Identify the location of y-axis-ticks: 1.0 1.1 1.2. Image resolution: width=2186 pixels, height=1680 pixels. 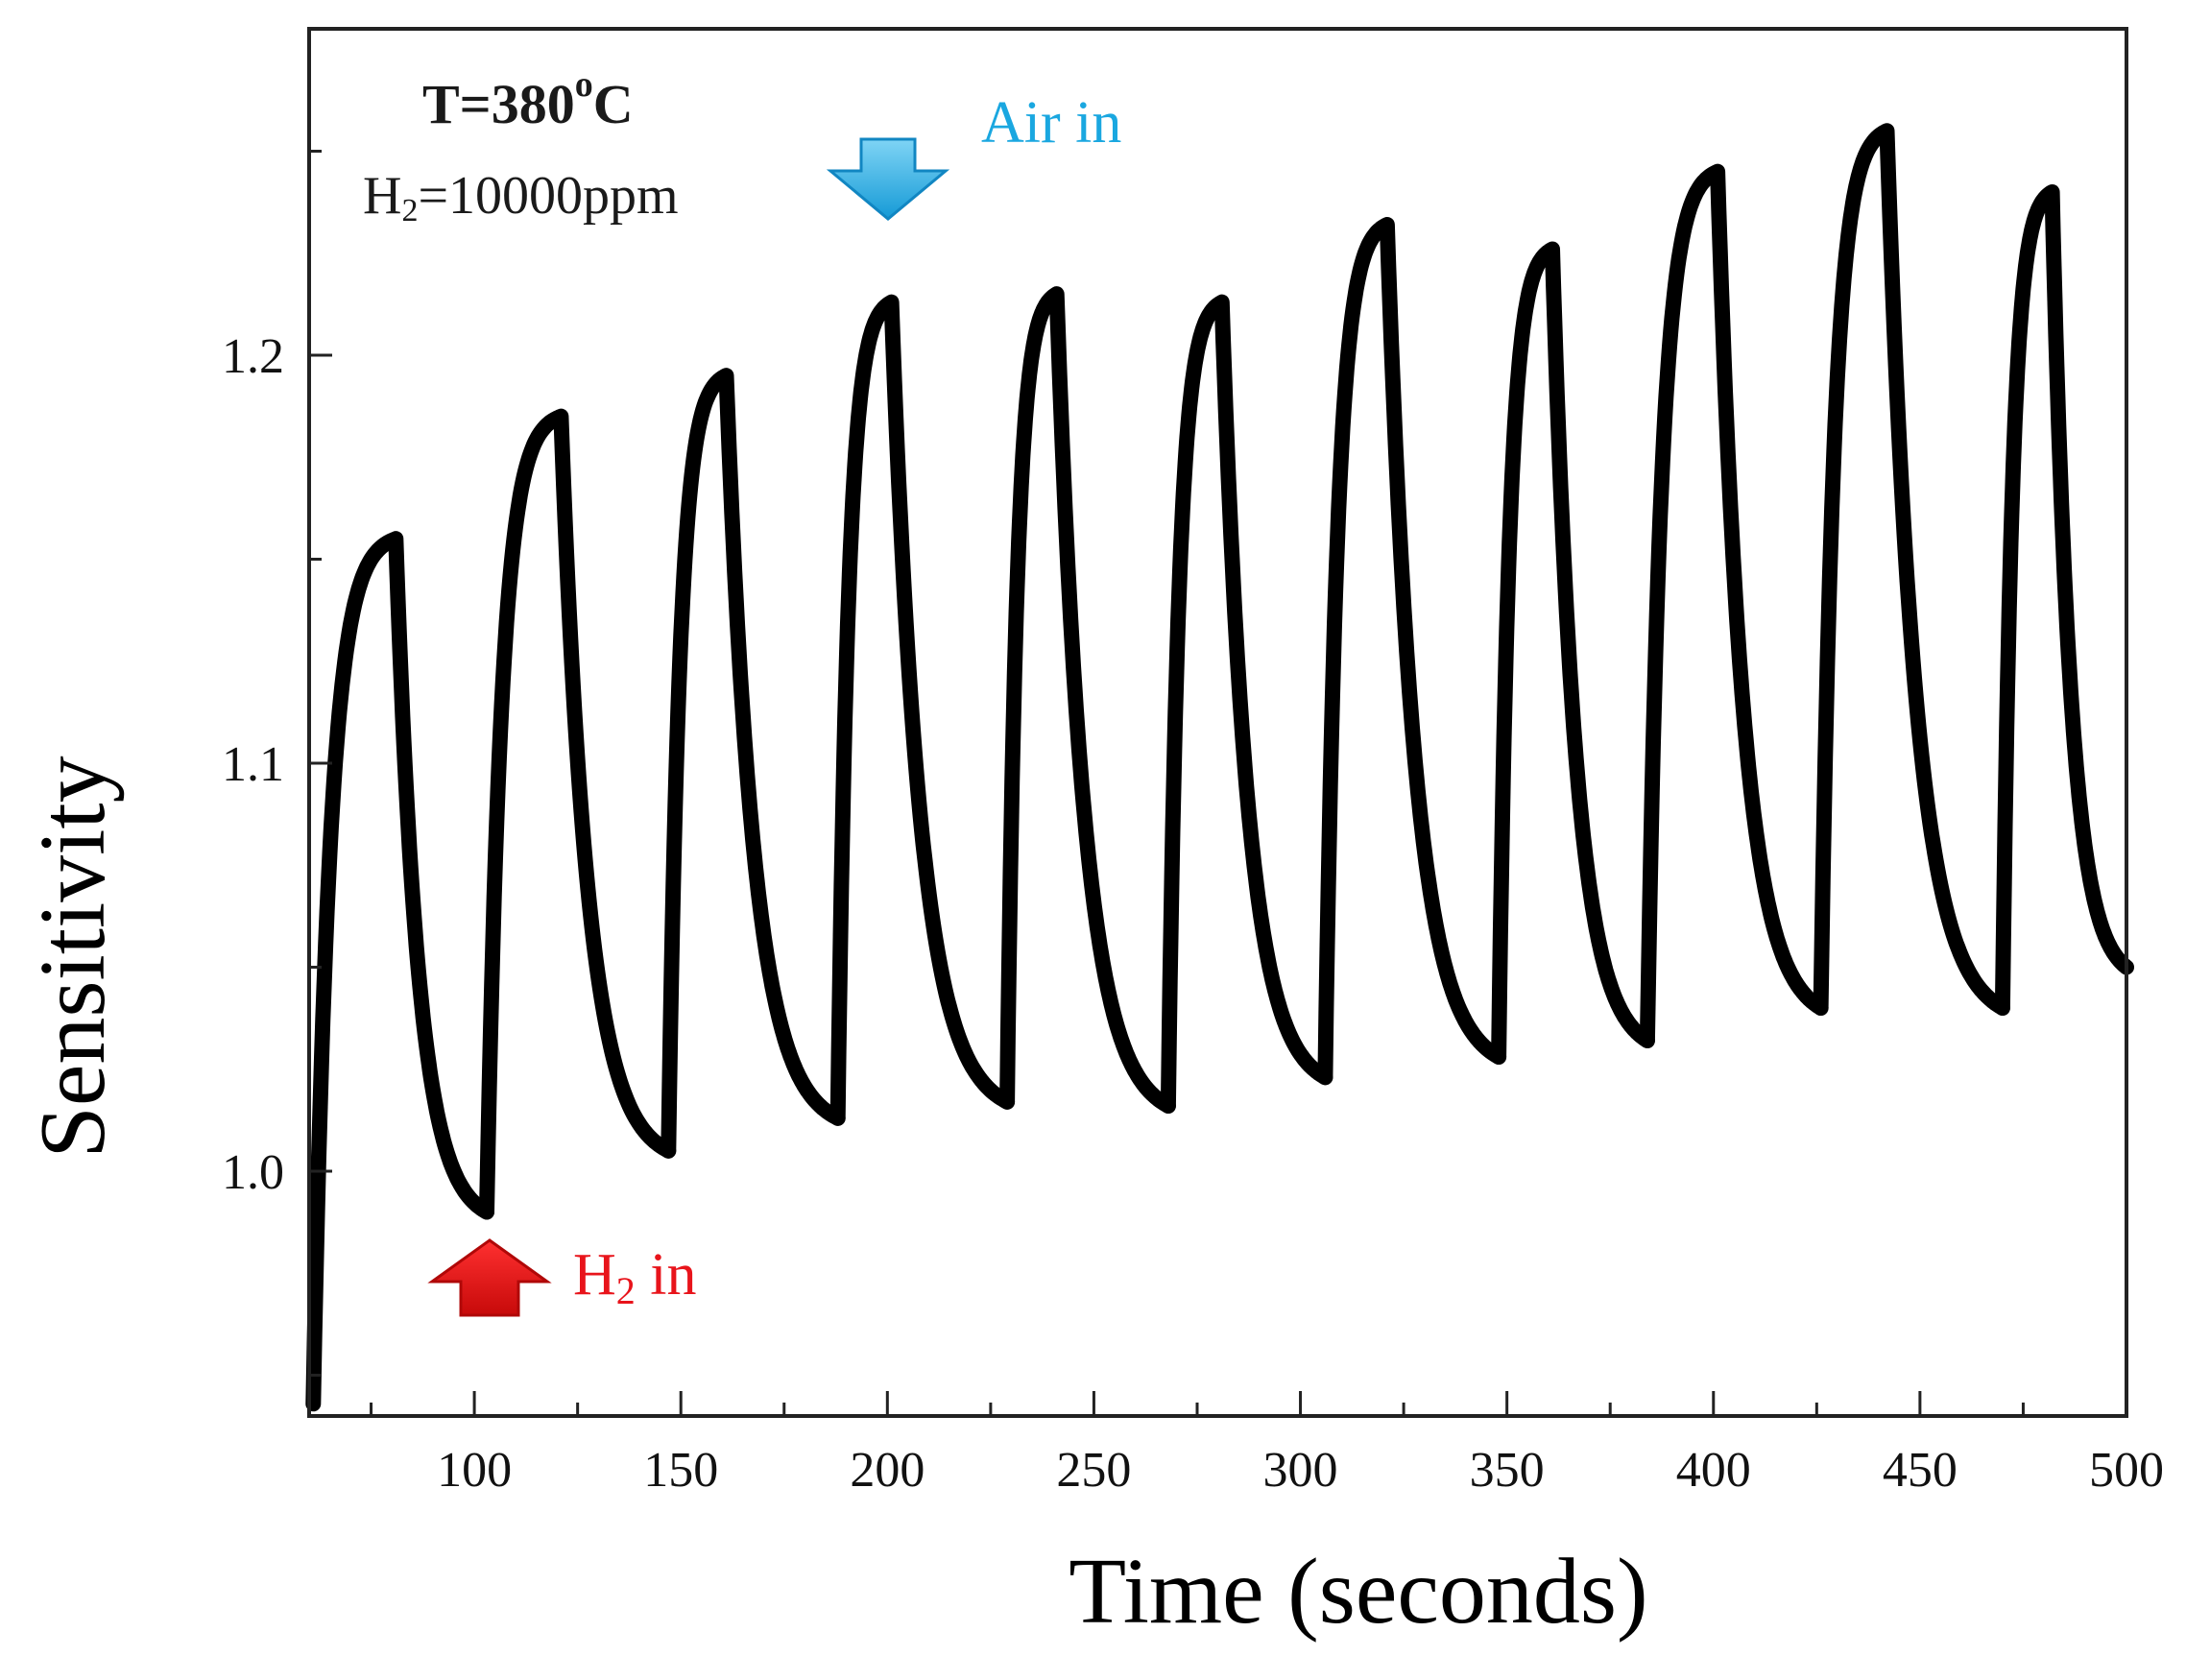
(277, 763).